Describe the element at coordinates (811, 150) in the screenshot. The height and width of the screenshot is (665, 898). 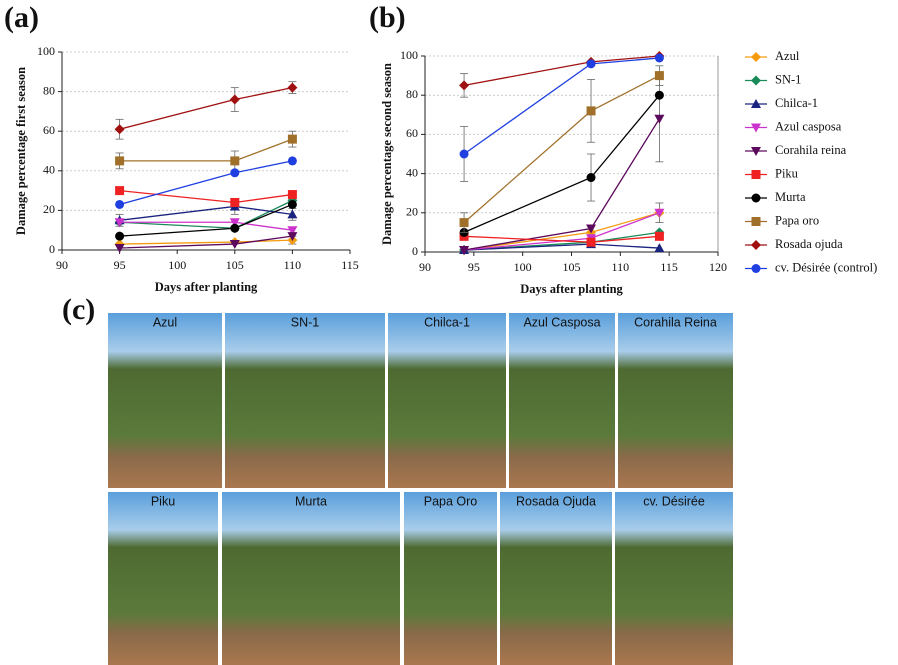
I see `legend-label: Corahila reina` at that location.